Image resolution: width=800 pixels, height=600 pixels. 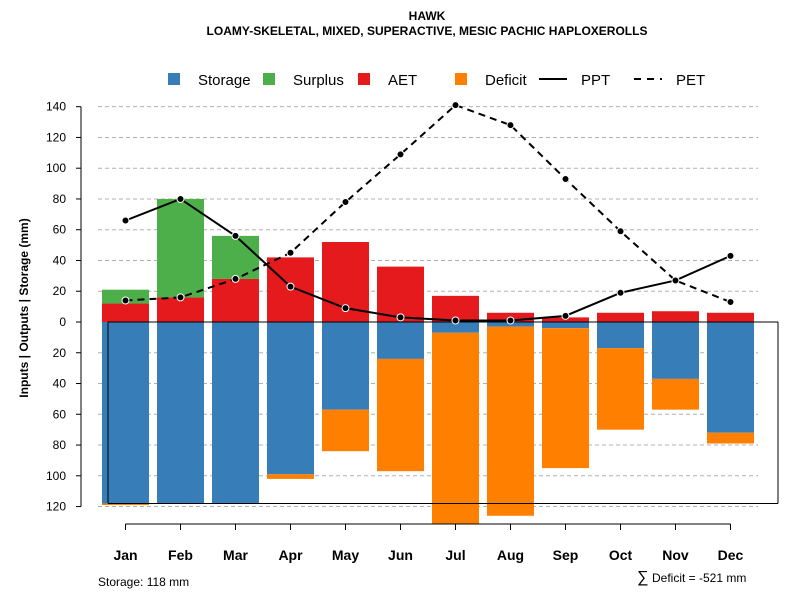 What do you see at coordinates (290, 398) in the screenshot?
I see `storage-bar-apr` at bounding box center [290, 398].